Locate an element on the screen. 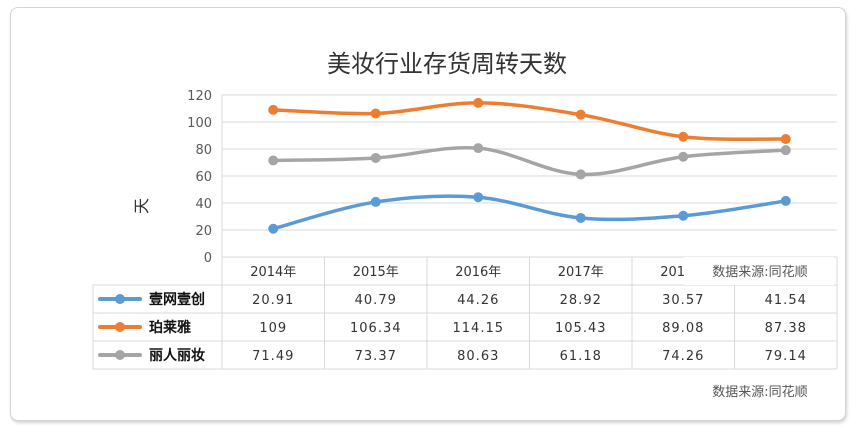 The width and height of the screenshot is (859, 436). table-cell: 80.63 is located at coordinates (478, 356).